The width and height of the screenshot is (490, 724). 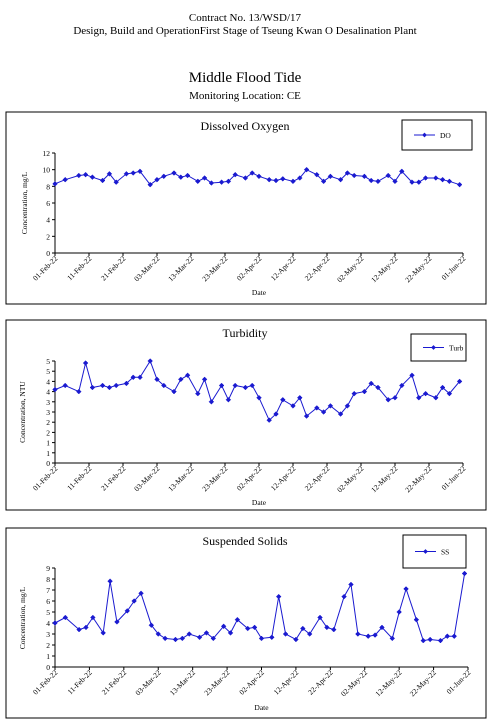 I want to click on legend-marker, so click(x=424, y=135).